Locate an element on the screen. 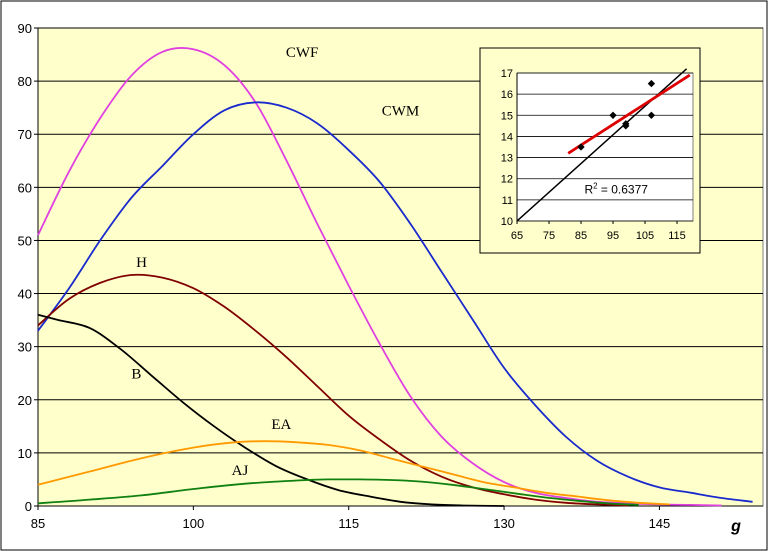 Image resolution: width=768 pixels, height=556 pixels. inset-x-tick-label: 115 is located at coordinates (677, 236).